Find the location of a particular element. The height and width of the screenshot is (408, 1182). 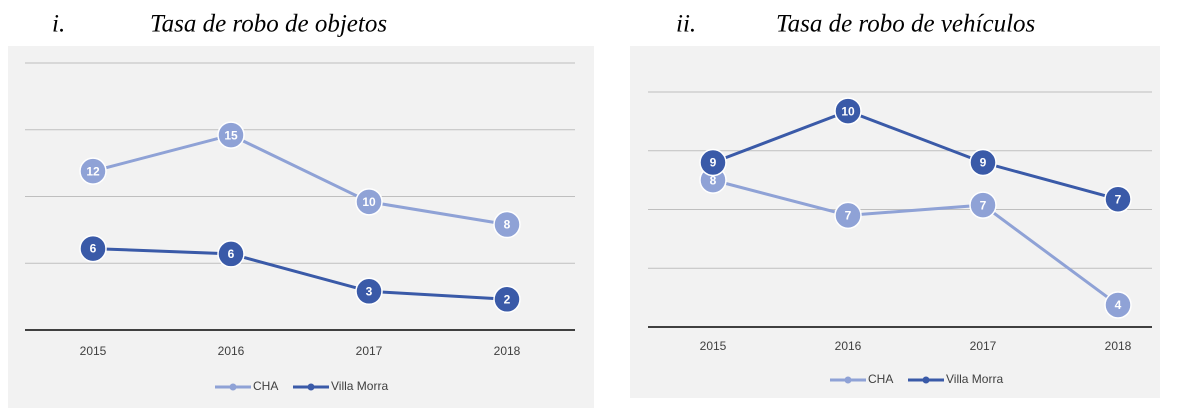

panel-label: ii. is located at coordinates (686, 24).